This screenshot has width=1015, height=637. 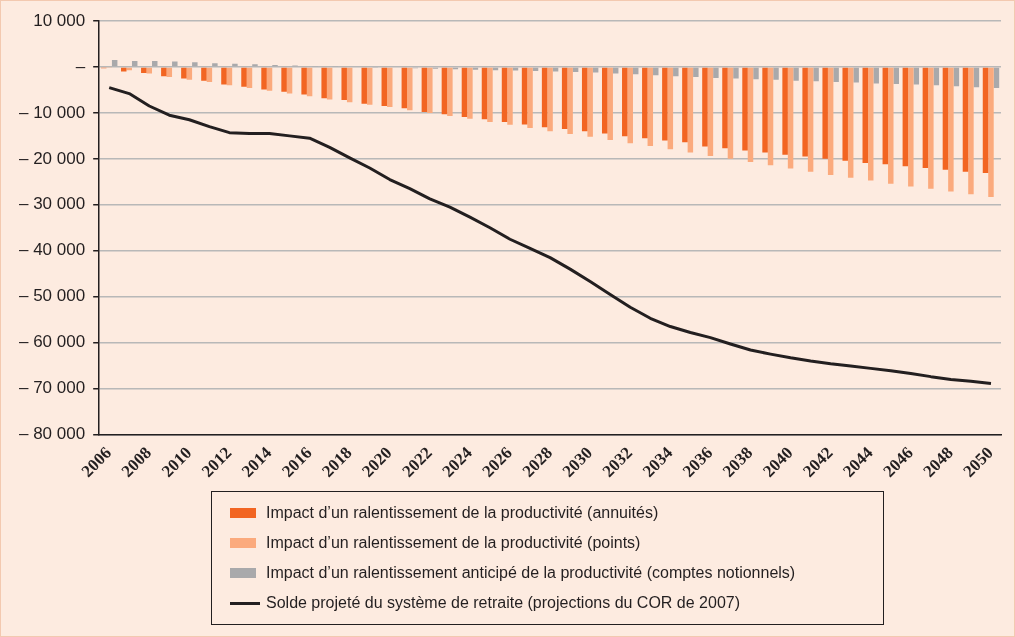 What do you see at coordinates (453, 543) in the screenshot?
I see `legend-label: Impact d’un ralentissement de la productivité (points)` at bounding box center [453, 543].